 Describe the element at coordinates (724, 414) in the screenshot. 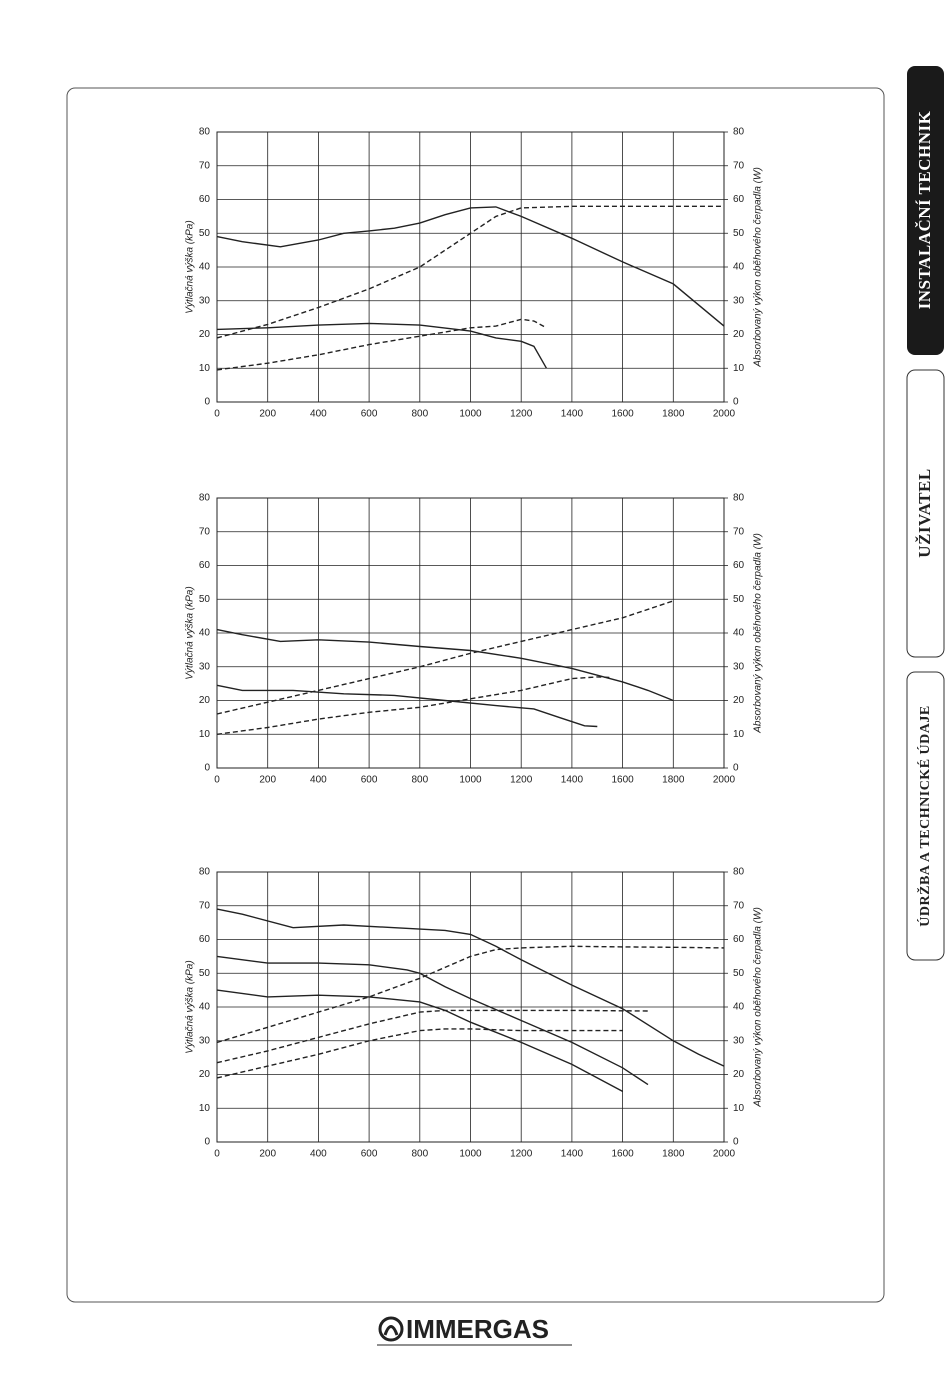

I see `x-tick-label: 2000` at that location.